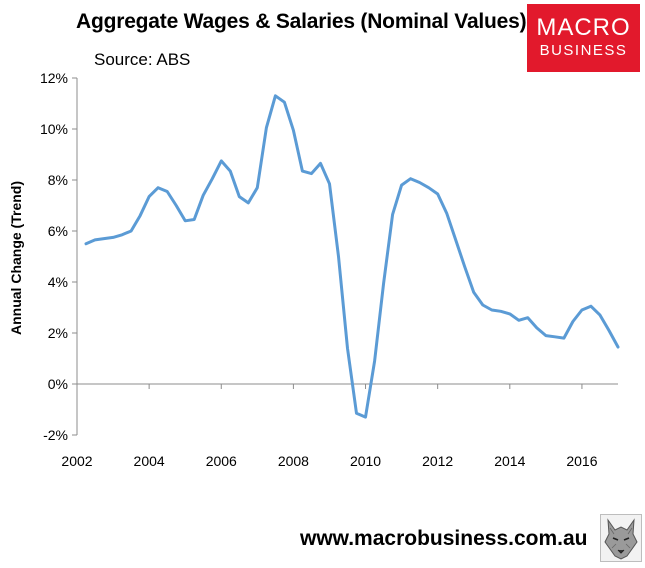 This screenshot has width=645, height=568. What do you see at coordinates (581, 461) in the screenshot?
I see `x-tick-label: 2016` at bounding box center [581, 461].